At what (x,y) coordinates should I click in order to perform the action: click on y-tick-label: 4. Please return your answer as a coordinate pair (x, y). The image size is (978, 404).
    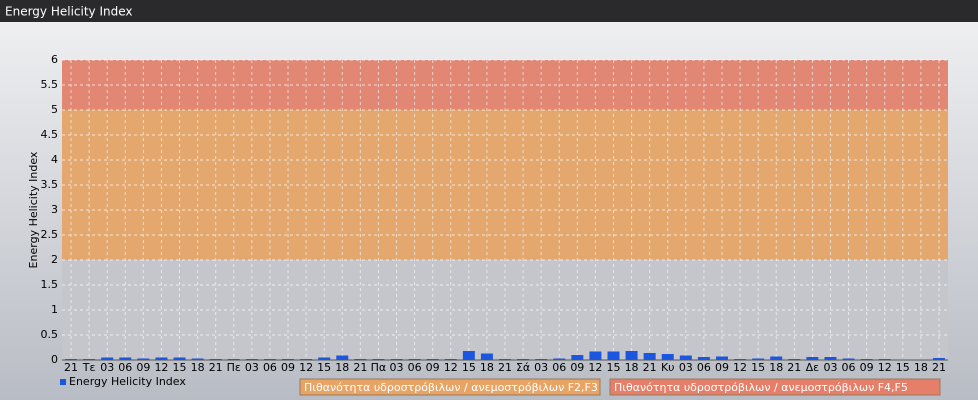
    Looking at the image, I should click on (54, 159).